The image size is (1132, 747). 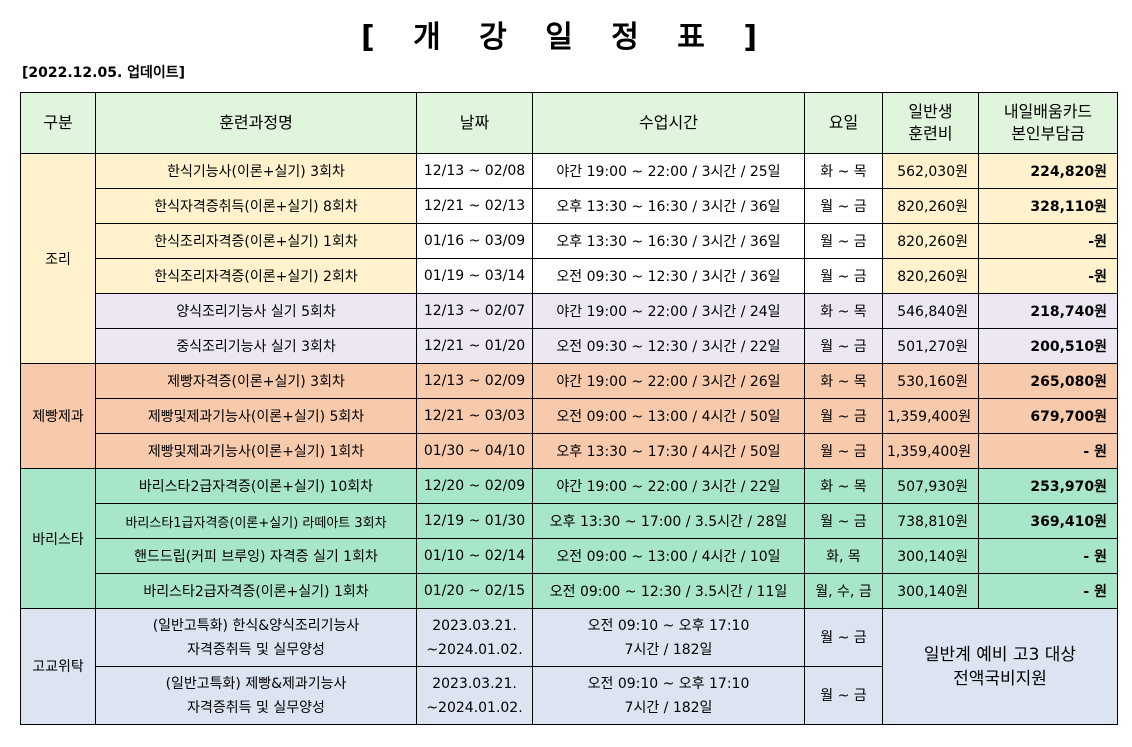 I want to click on course-date: 01/20 ~ 02/15, so click(x=474, y=591).